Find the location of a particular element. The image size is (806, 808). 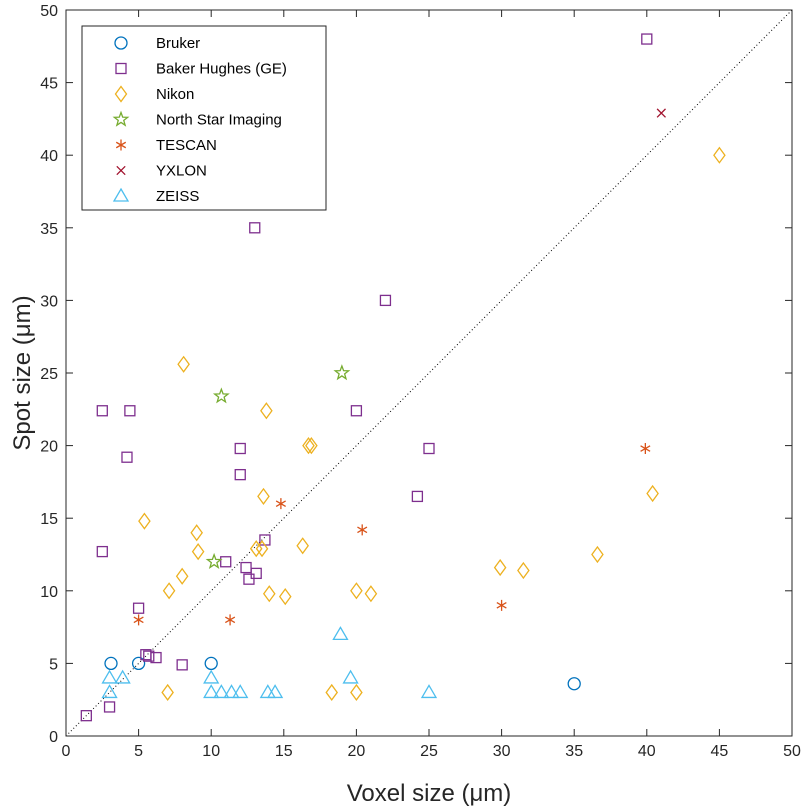

x-axis-label: Voxel size (μm) is located at coordinates (429, 793).